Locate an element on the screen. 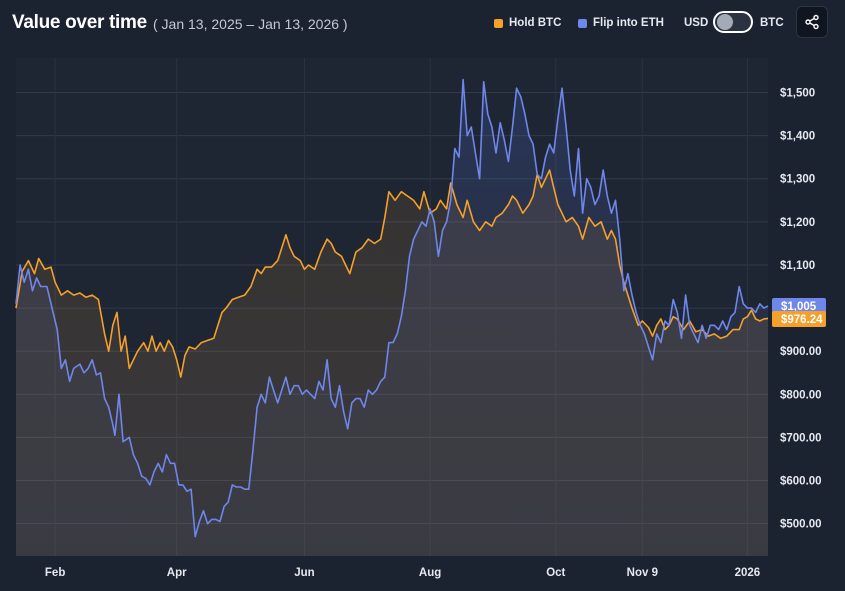  x-tick-label: Aug is located at coordinates (430, 573).